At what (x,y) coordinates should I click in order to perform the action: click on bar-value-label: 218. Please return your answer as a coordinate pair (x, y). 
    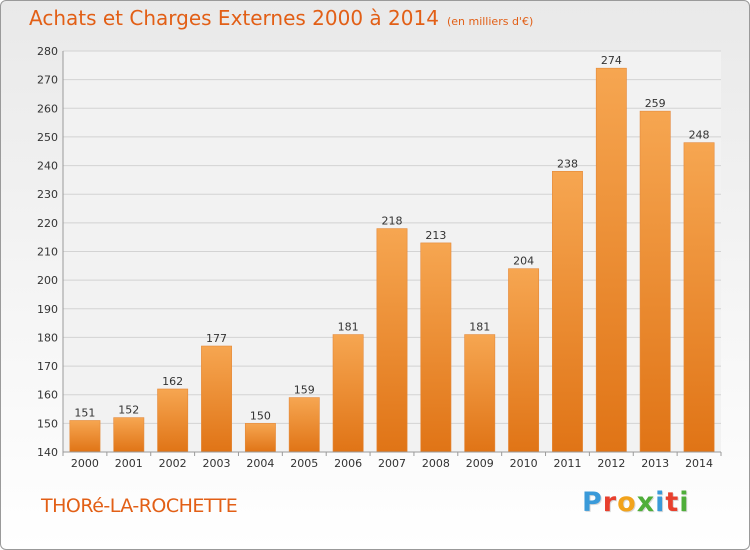
    Looking at the image, I should click on (392, 221).